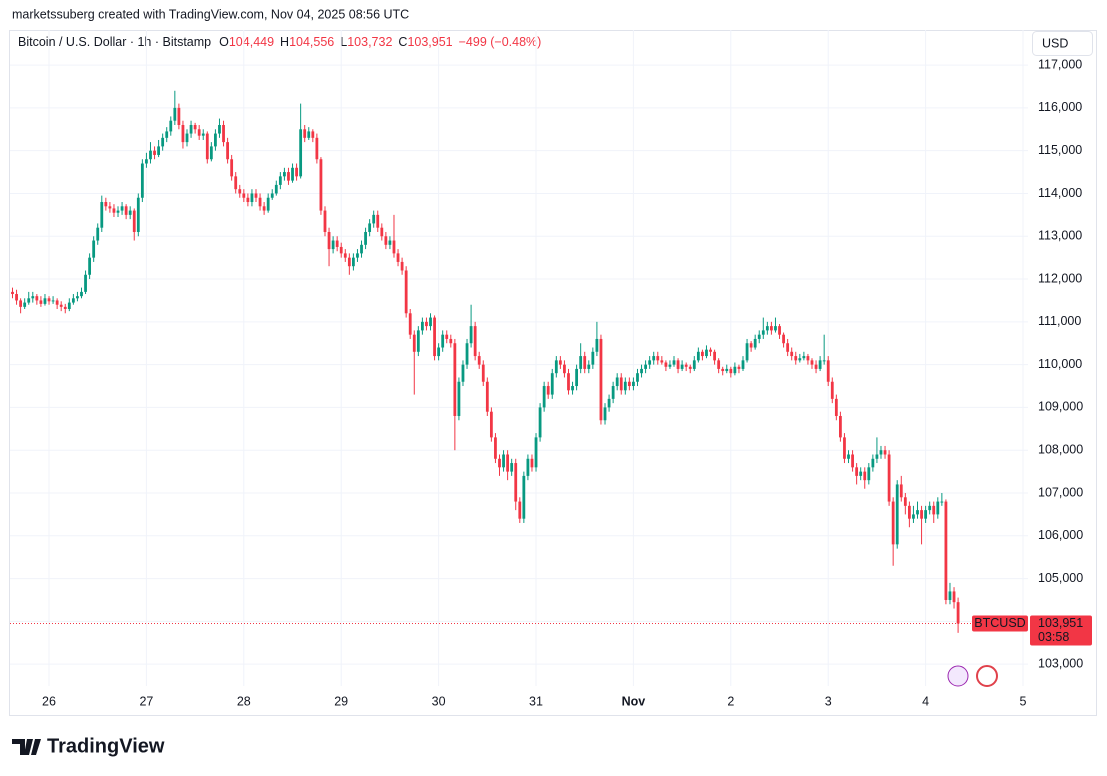 The image size is (1107, 776). Describe the element at coordinates (341, 701) in the screenshot. I see `x-tick-label: 29` at that location.